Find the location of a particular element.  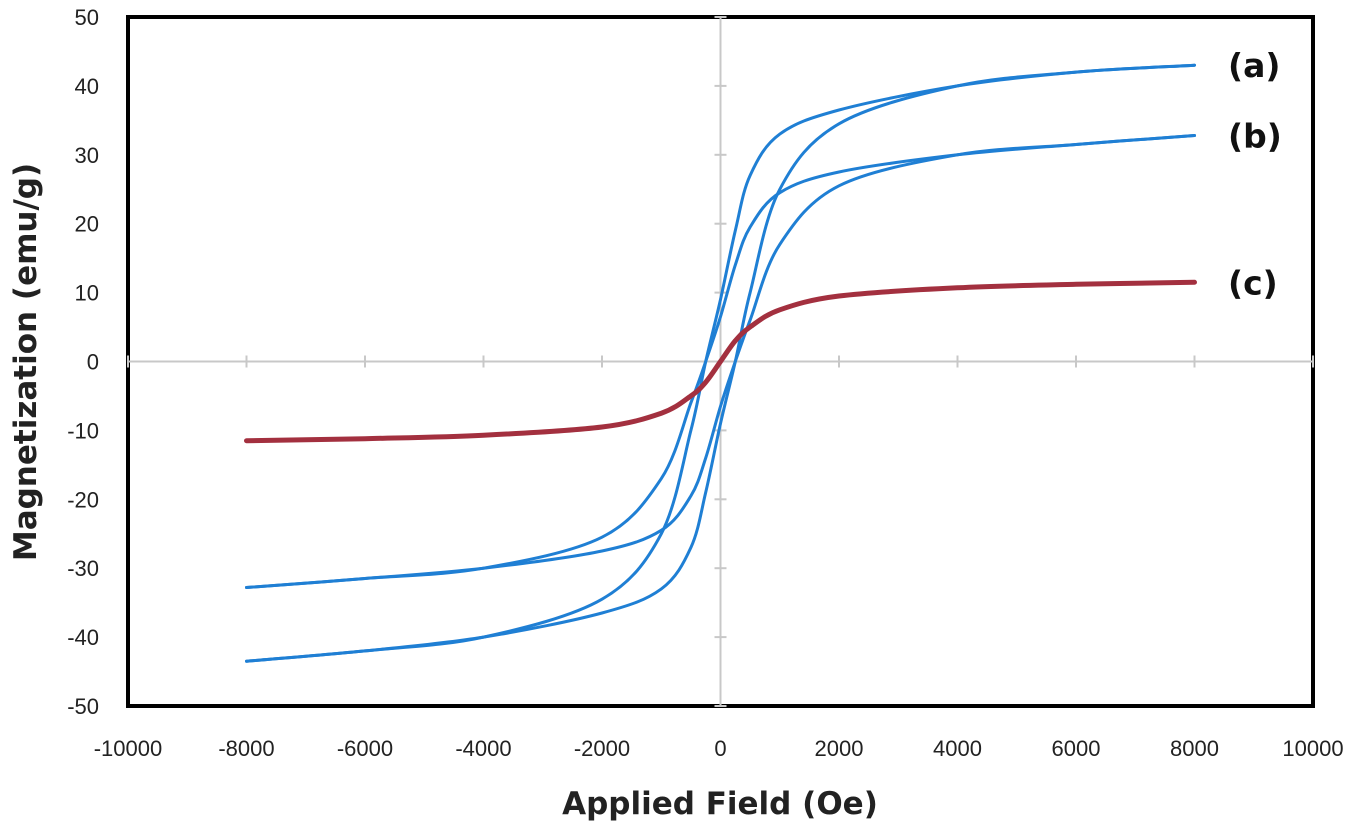

x-tick-label: -6000 is located at coordinates (365, 748).